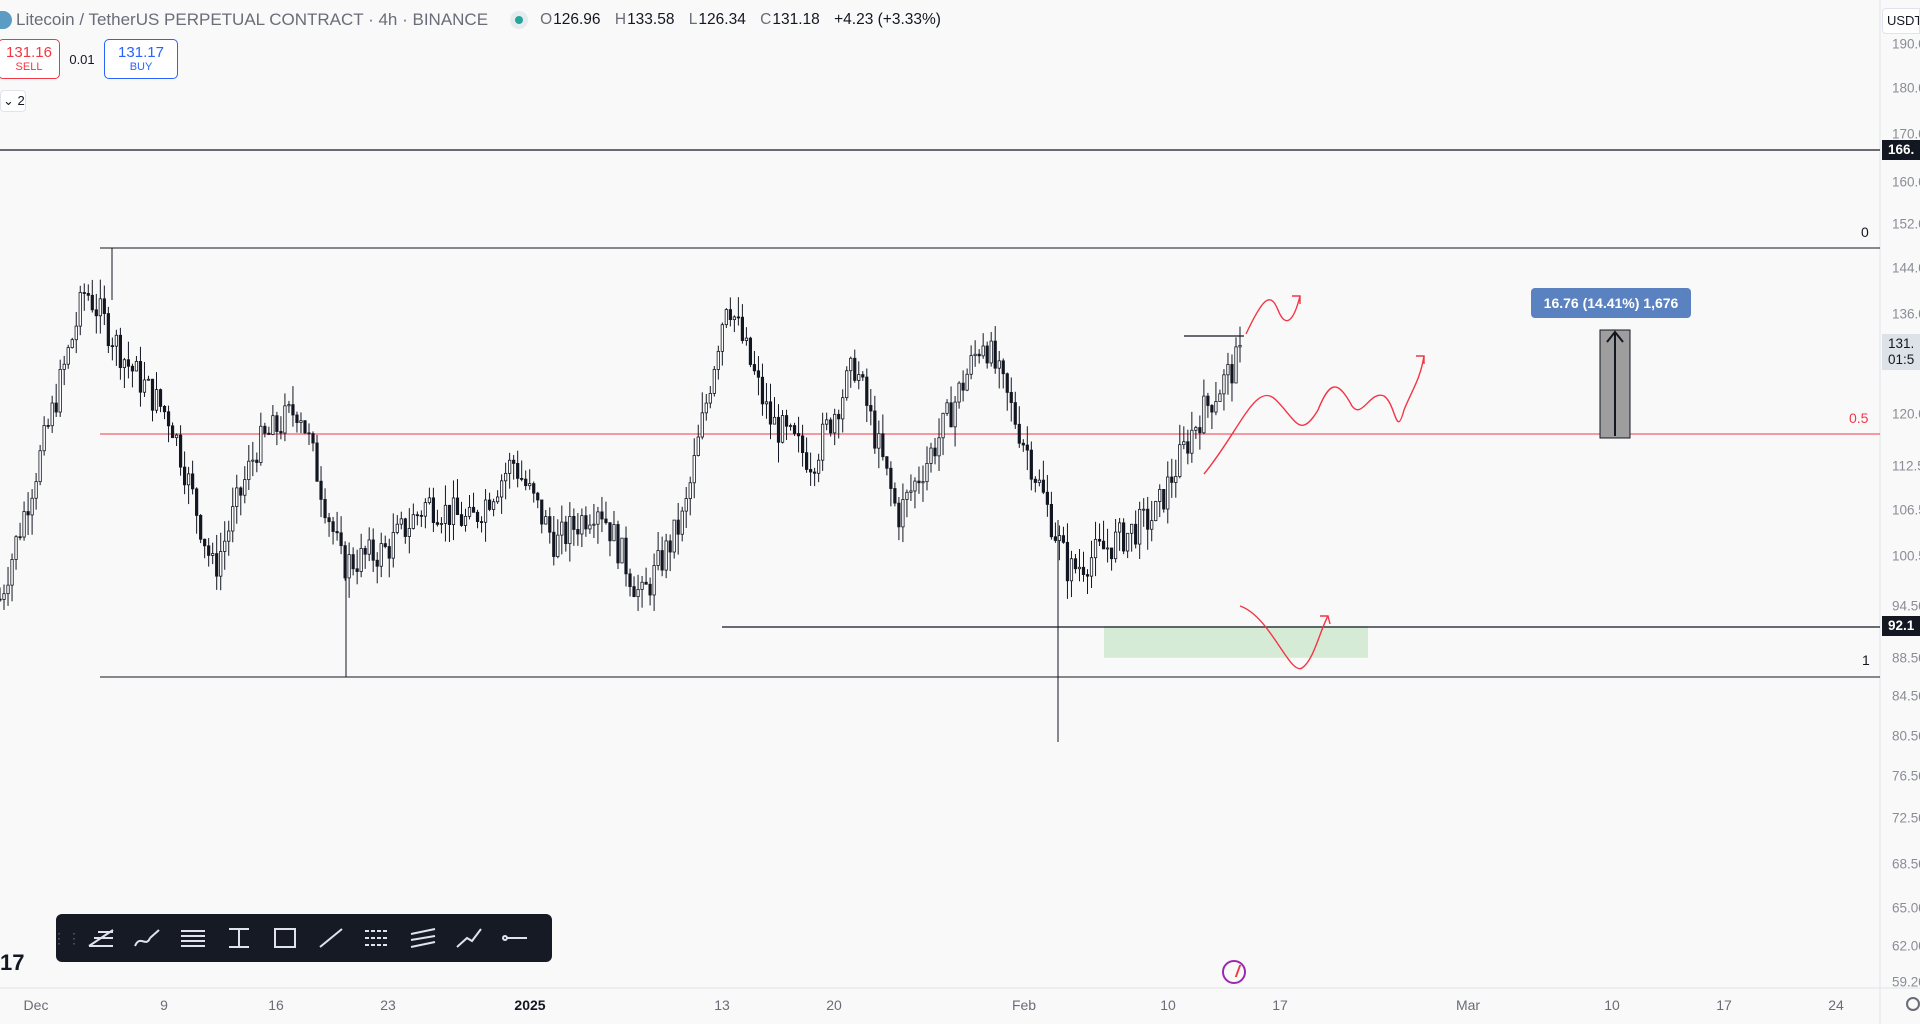 The width and height of the screenshot is (1920, 1024). I want to click on price-axis-label: 84.50, so click(1906, 696).